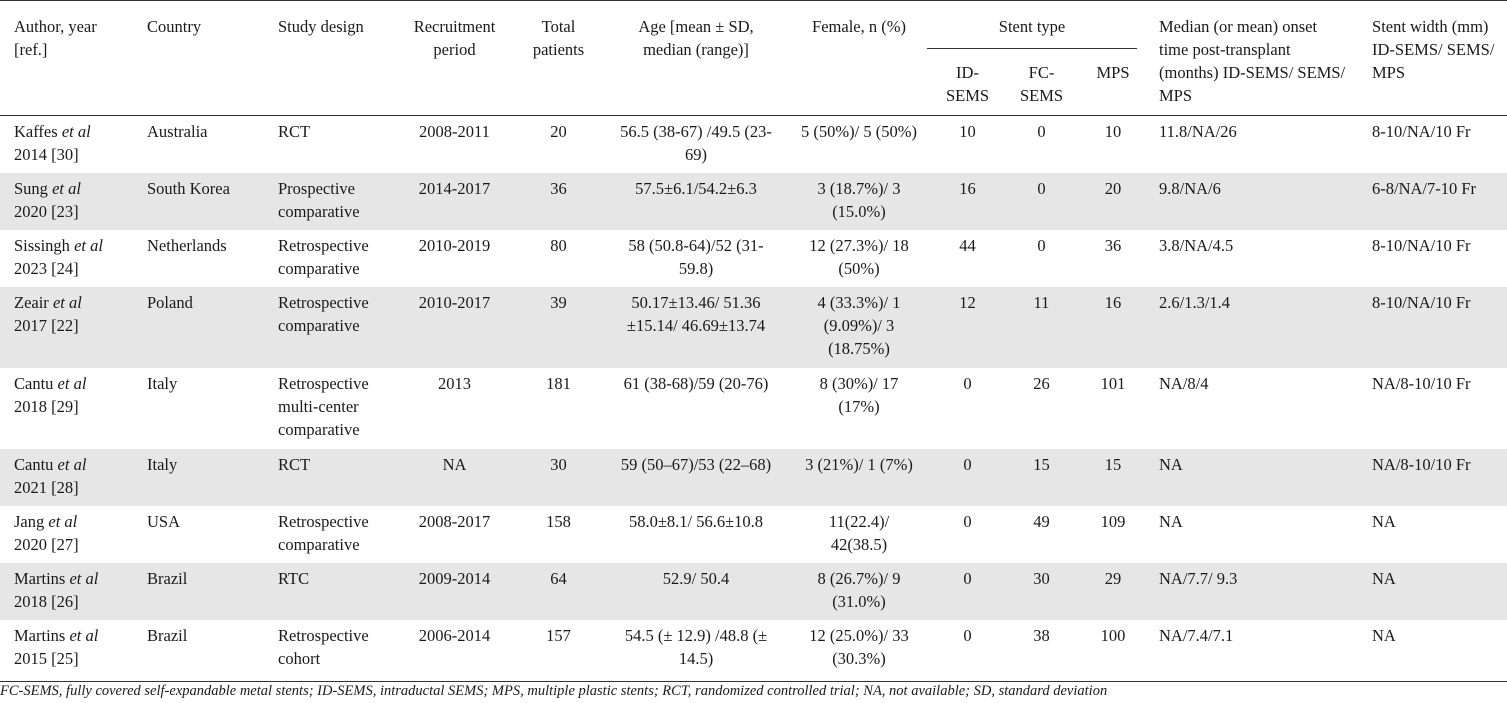 This screenshot has height=703, width=1507. What do you see at coordinates (167, 635) in the screenshot?
I see `cell-country: Brazil` at bounding box center [167, 635].